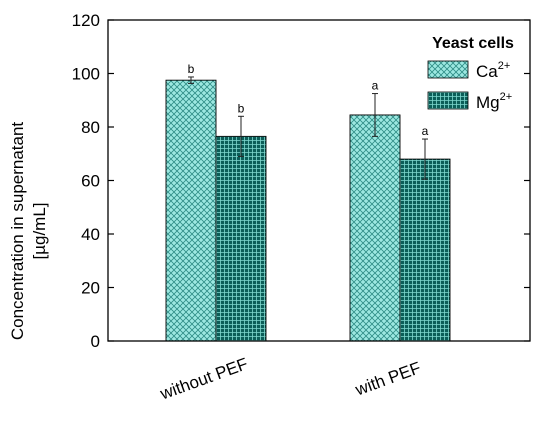 The image size is (550, 423). I want to click on x-tick-label: with PEF, so click(387, 378).